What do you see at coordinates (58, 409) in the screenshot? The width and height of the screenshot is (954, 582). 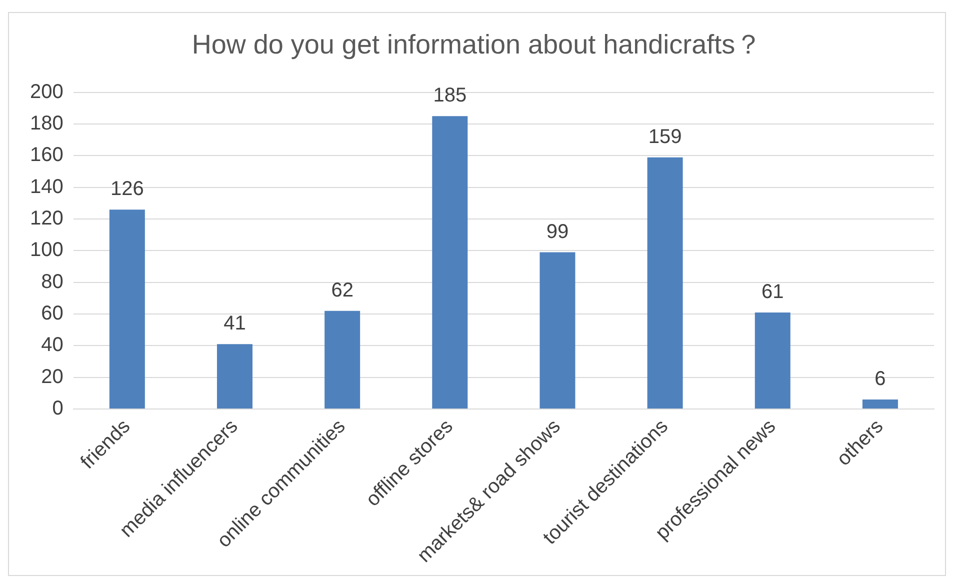 I see `y-tick-label: 0` at bounding box center [58, 409].